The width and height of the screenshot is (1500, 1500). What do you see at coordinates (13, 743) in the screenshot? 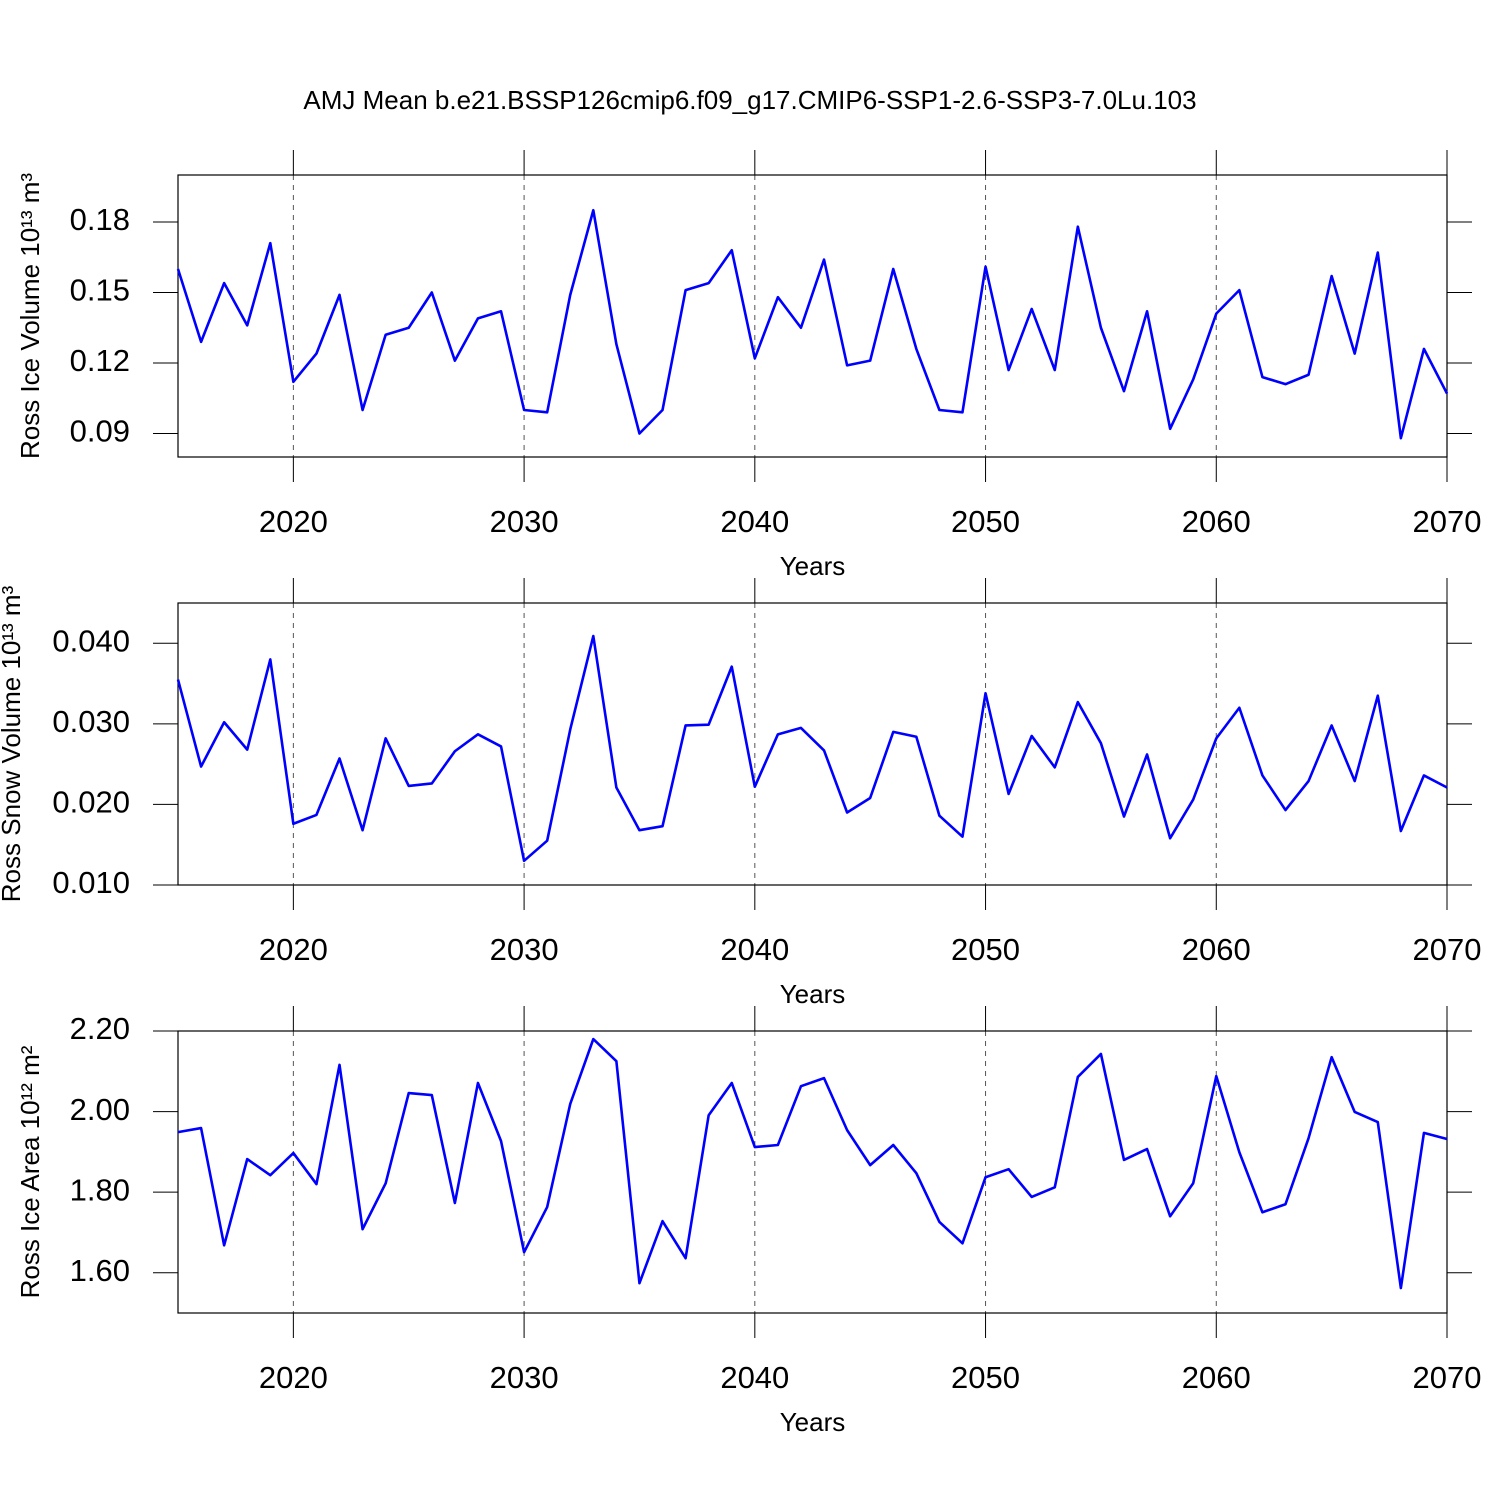
I see `y-axis-label: Ross Snow Volume 10¹³ m³` at bounding box center [13, 743].